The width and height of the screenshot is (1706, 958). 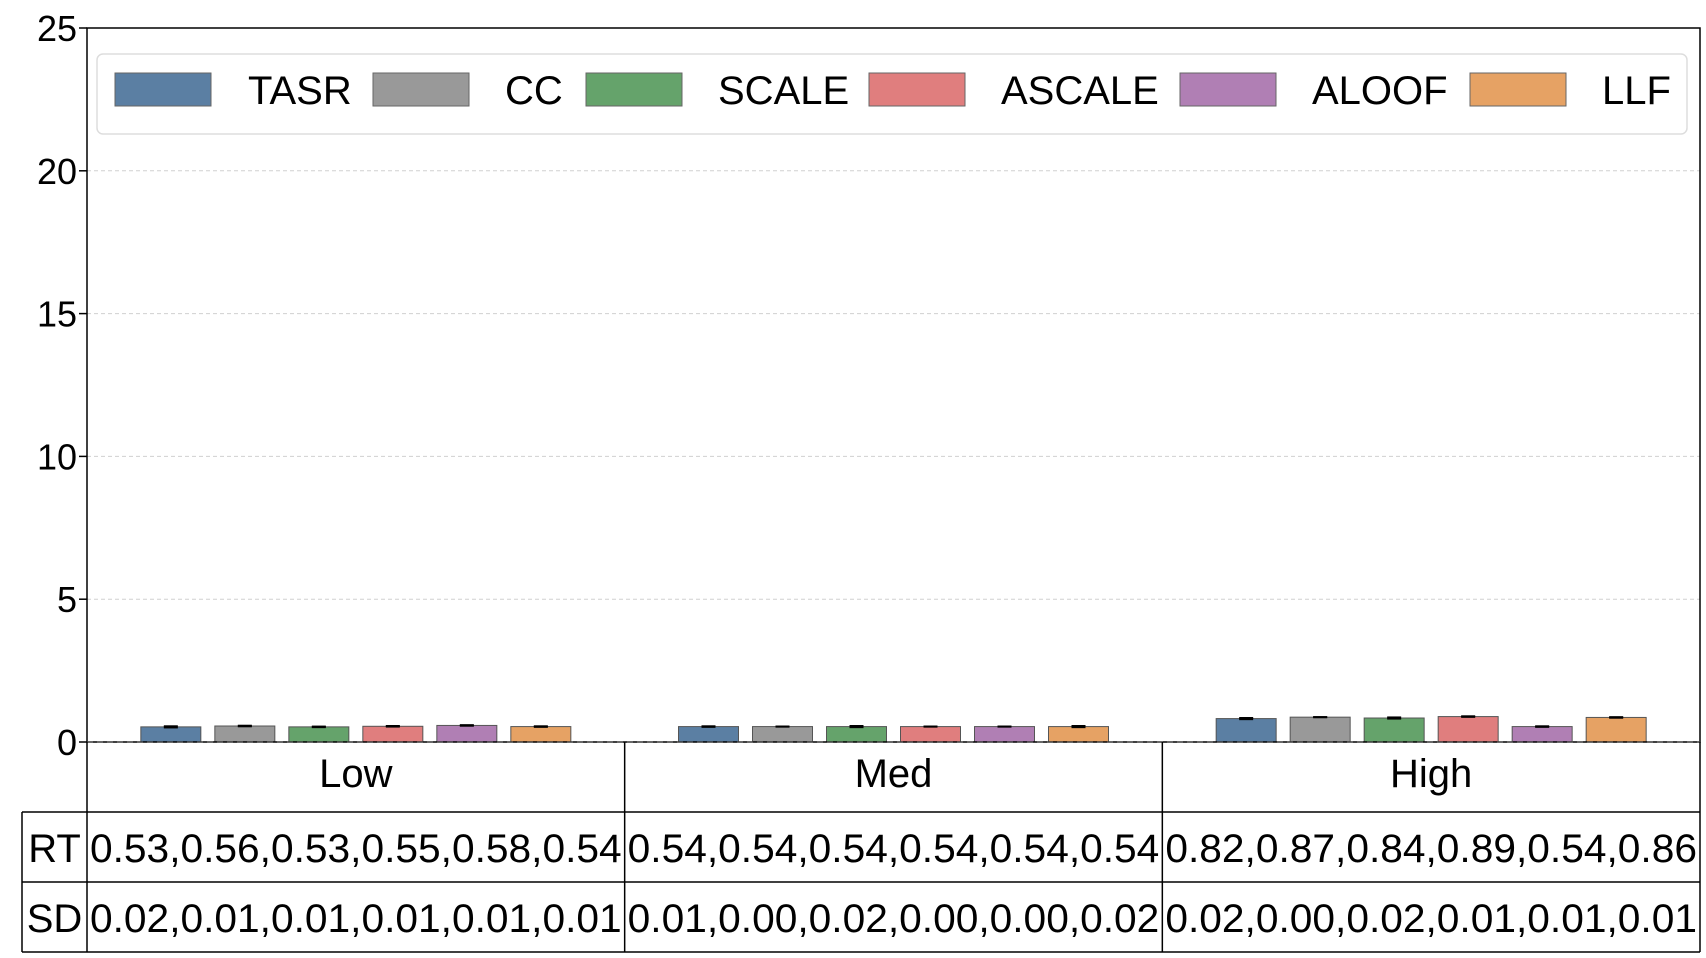 What do you see at coordinates (300, 91) in the screenshot?
I see `legend-label-tasr: TASR` at bounding box center [300, 91].